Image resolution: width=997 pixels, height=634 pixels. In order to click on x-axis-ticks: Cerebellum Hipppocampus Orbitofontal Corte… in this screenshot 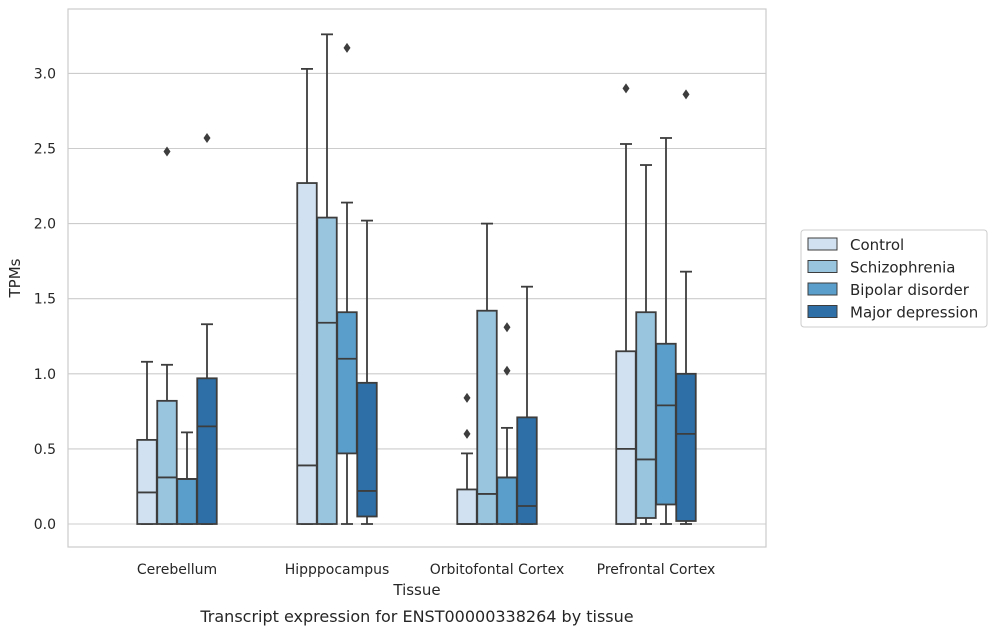, I will do `click(426, 570)`.